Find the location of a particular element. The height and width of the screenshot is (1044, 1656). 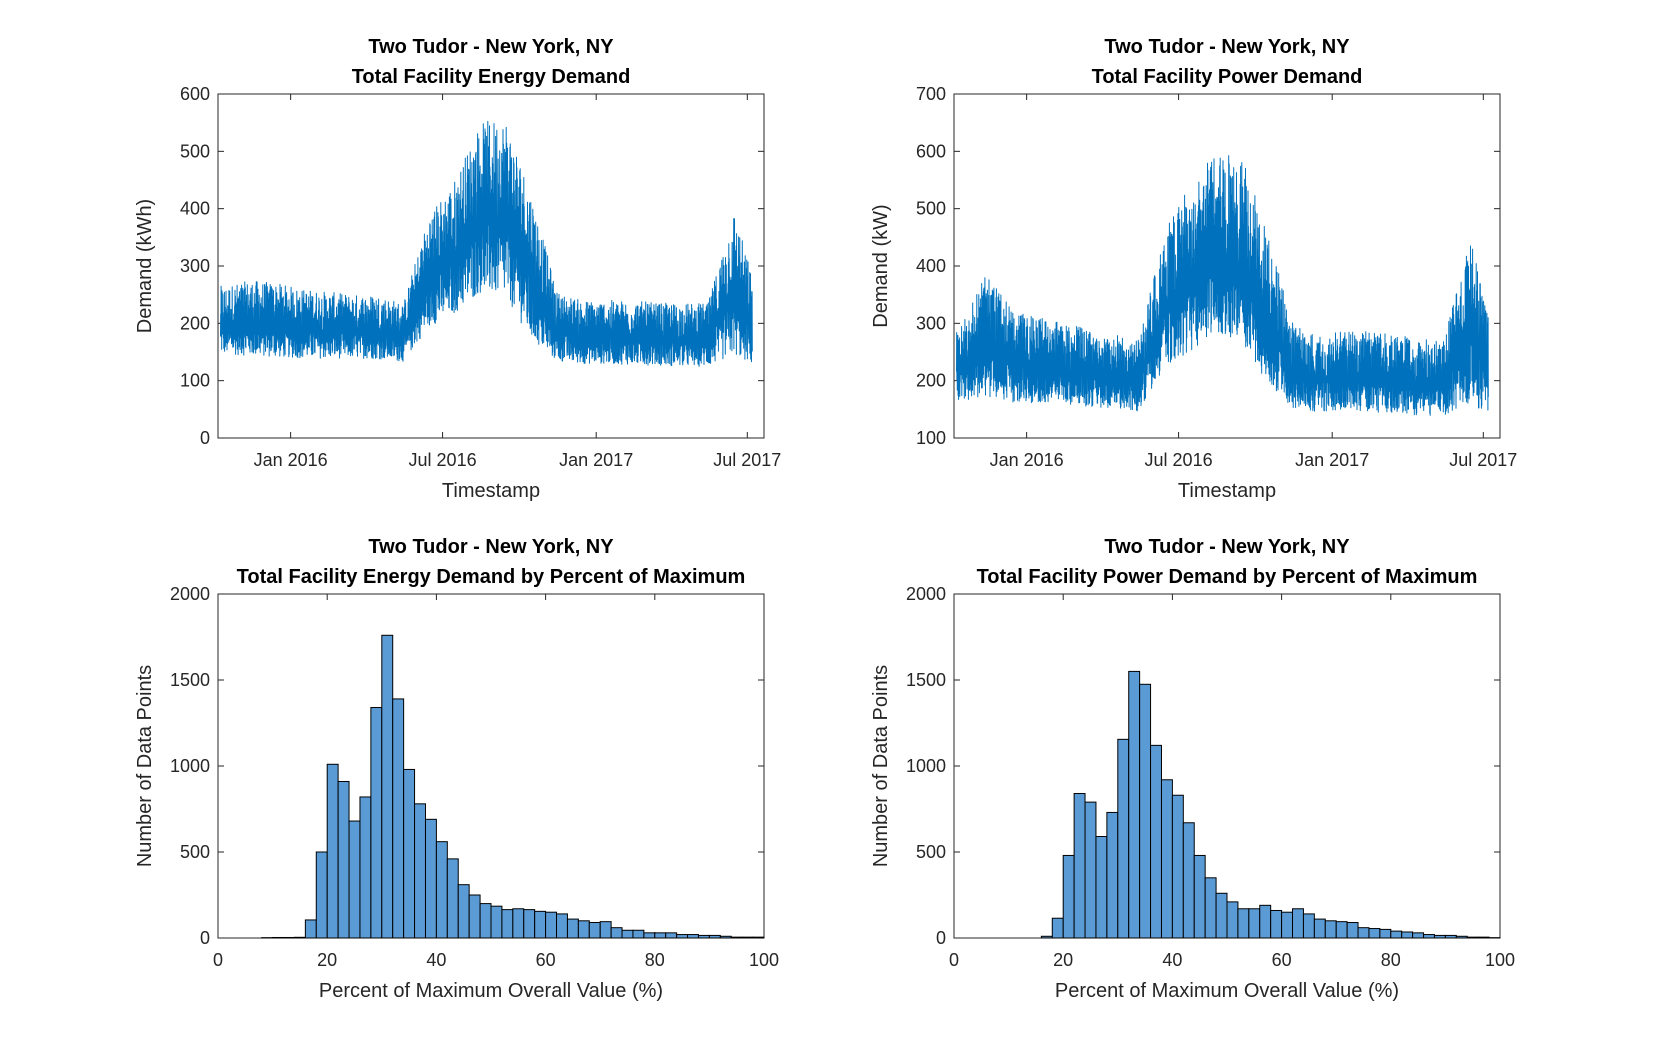

y-tick-label: 600 is located at coordinates (195, 94).